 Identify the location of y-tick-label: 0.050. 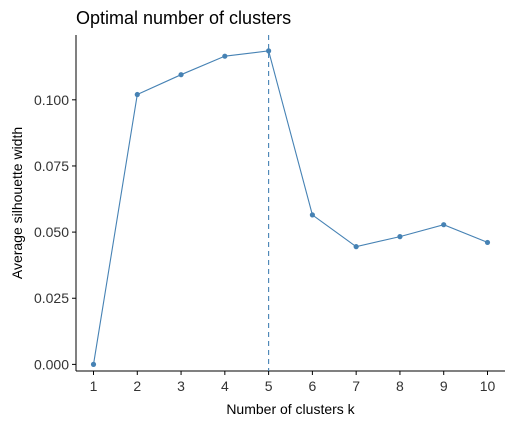
(51, 232).